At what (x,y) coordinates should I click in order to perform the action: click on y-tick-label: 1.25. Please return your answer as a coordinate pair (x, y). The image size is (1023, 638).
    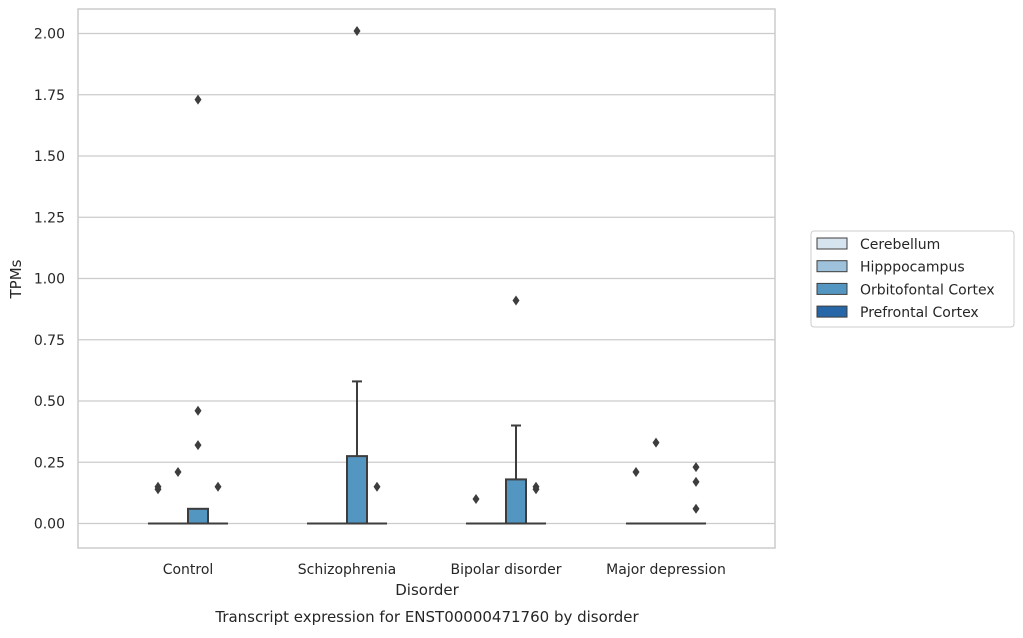
    Looking at the image, I should click on (49, 218).